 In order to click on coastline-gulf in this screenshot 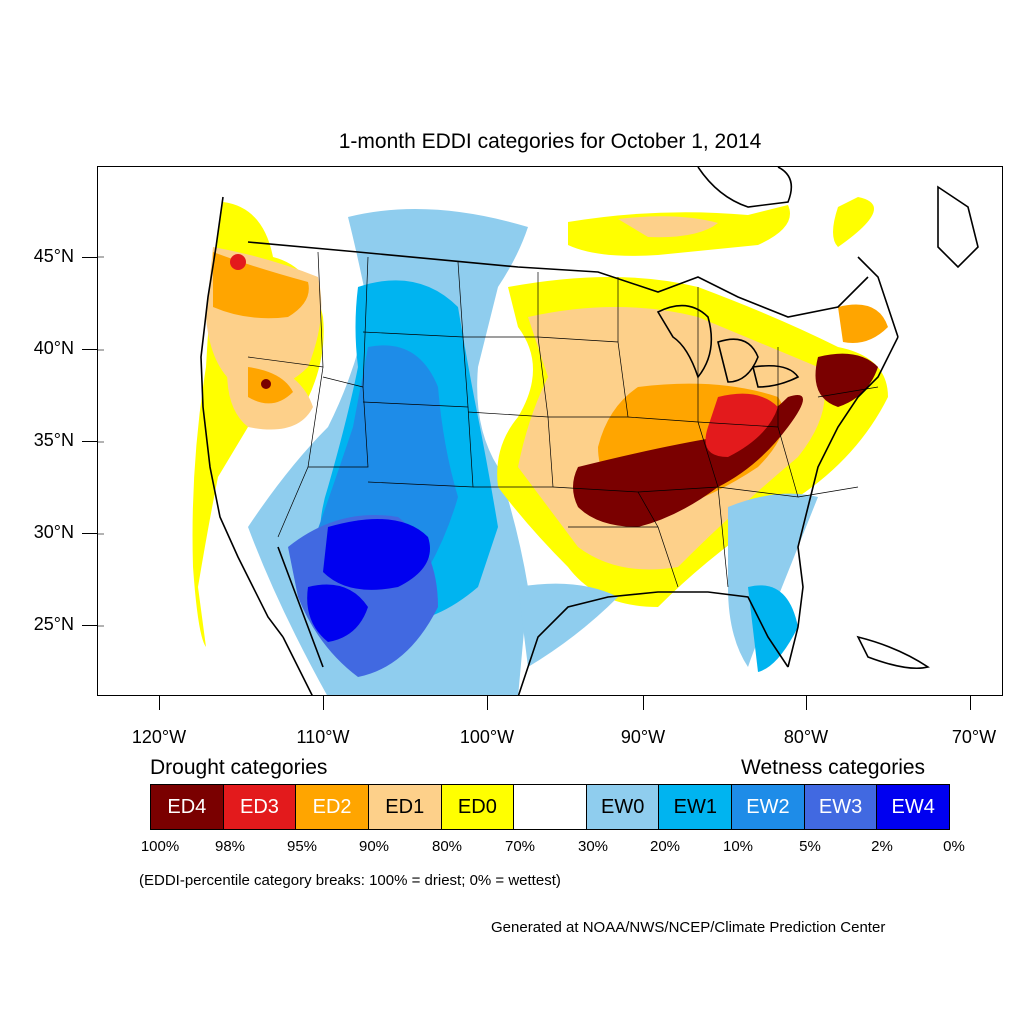, I will do `click(653, 643)`.